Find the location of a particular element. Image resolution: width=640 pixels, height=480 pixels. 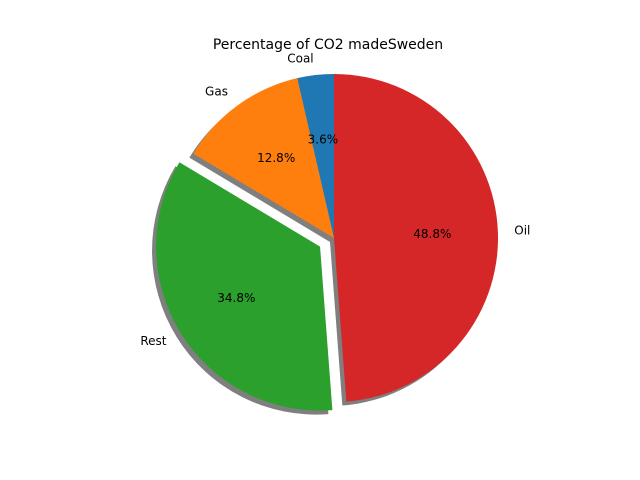

slice-label-gas: Gas is located at coordinates (216, 92).